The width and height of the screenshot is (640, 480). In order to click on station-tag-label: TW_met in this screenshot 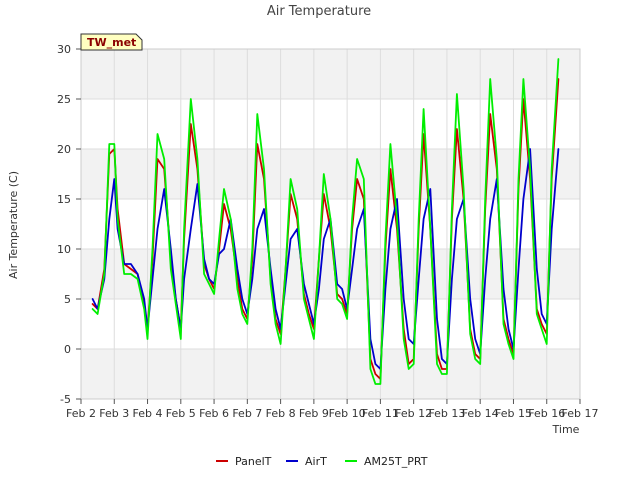, I will do `click(111, 42)`.